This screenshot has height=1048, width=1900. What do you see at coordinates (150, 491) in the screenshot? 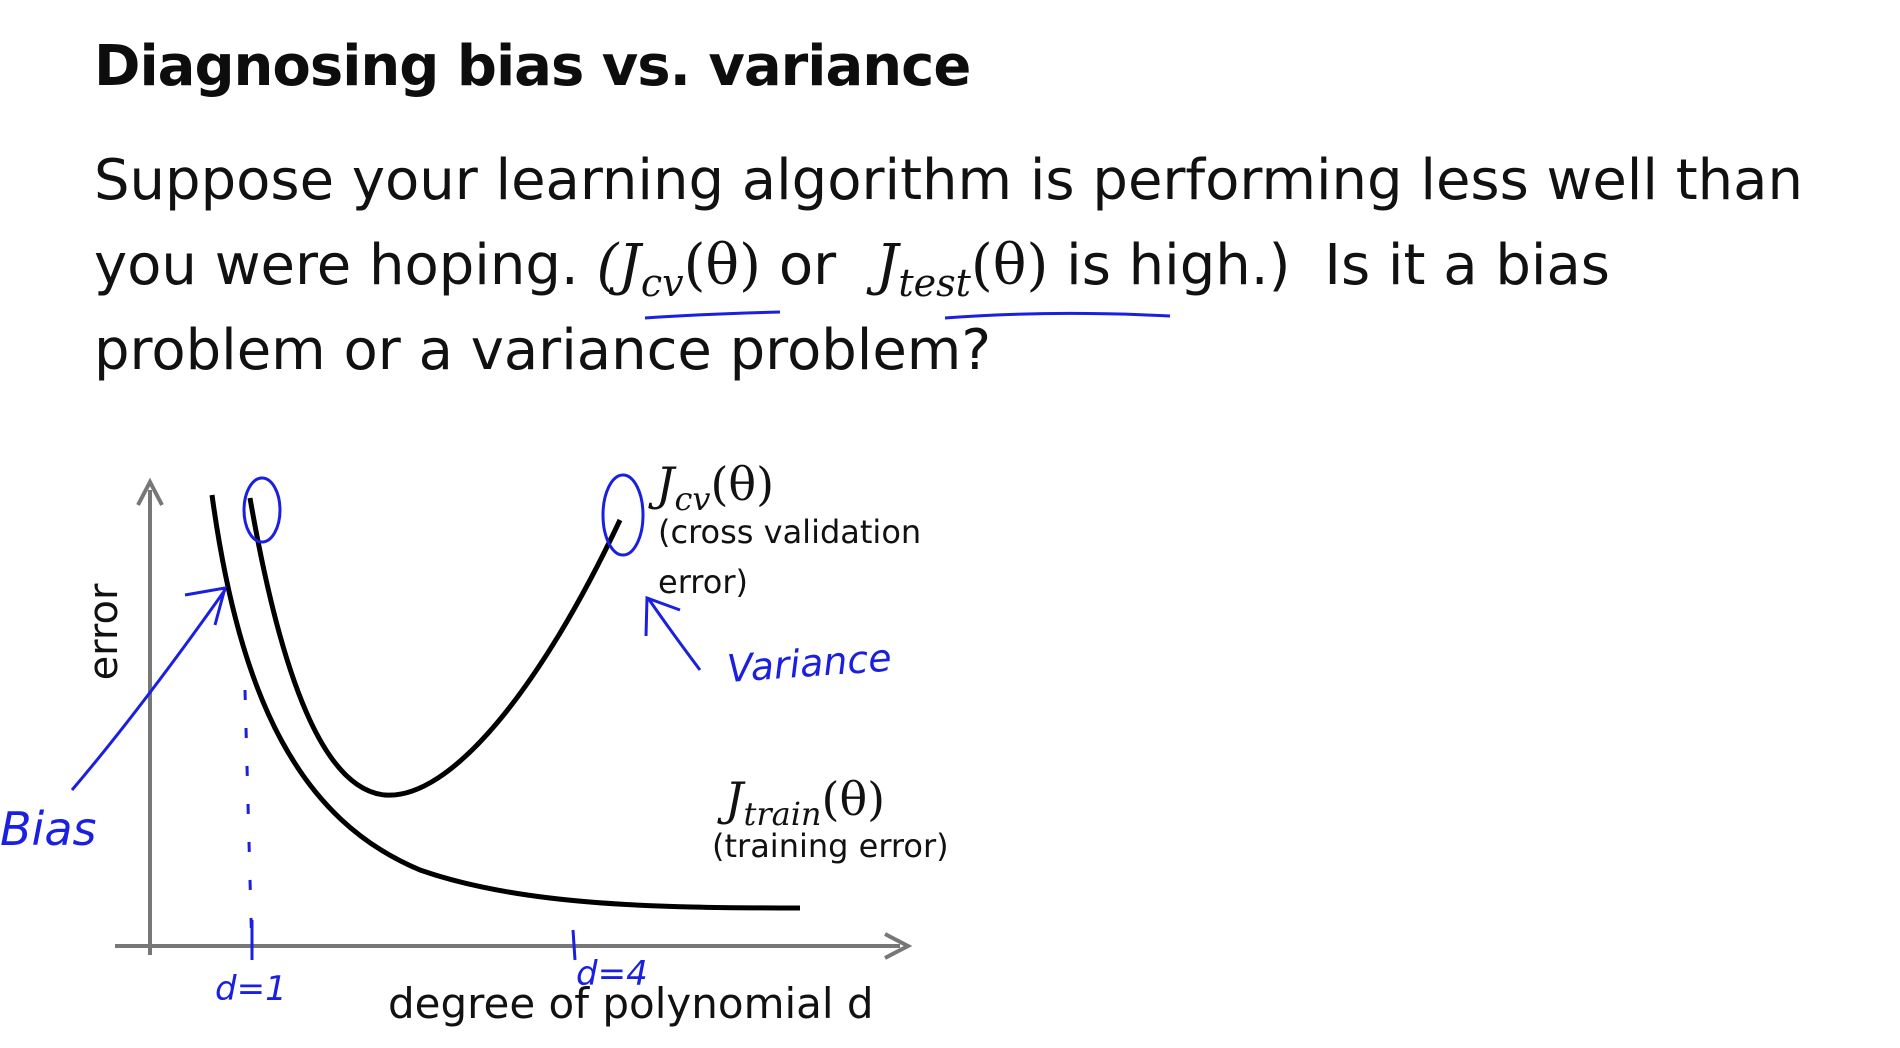
I see `y-axis-arrow` at bounding box center [150, 491].